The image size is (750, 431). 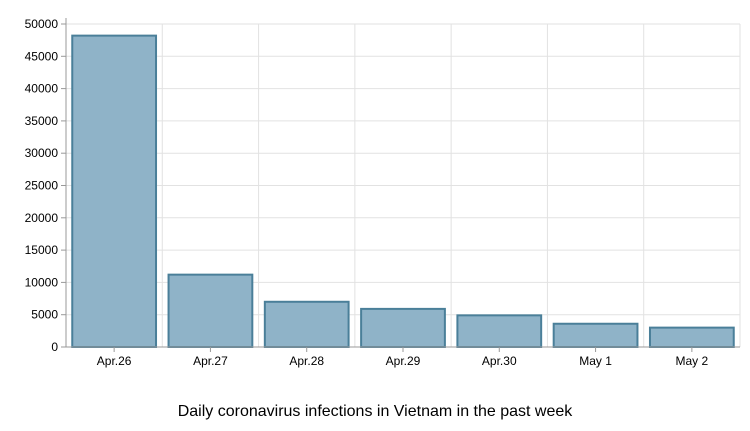 I want to click on x-tick-label: Apr.26, so click(x=114, y=361).